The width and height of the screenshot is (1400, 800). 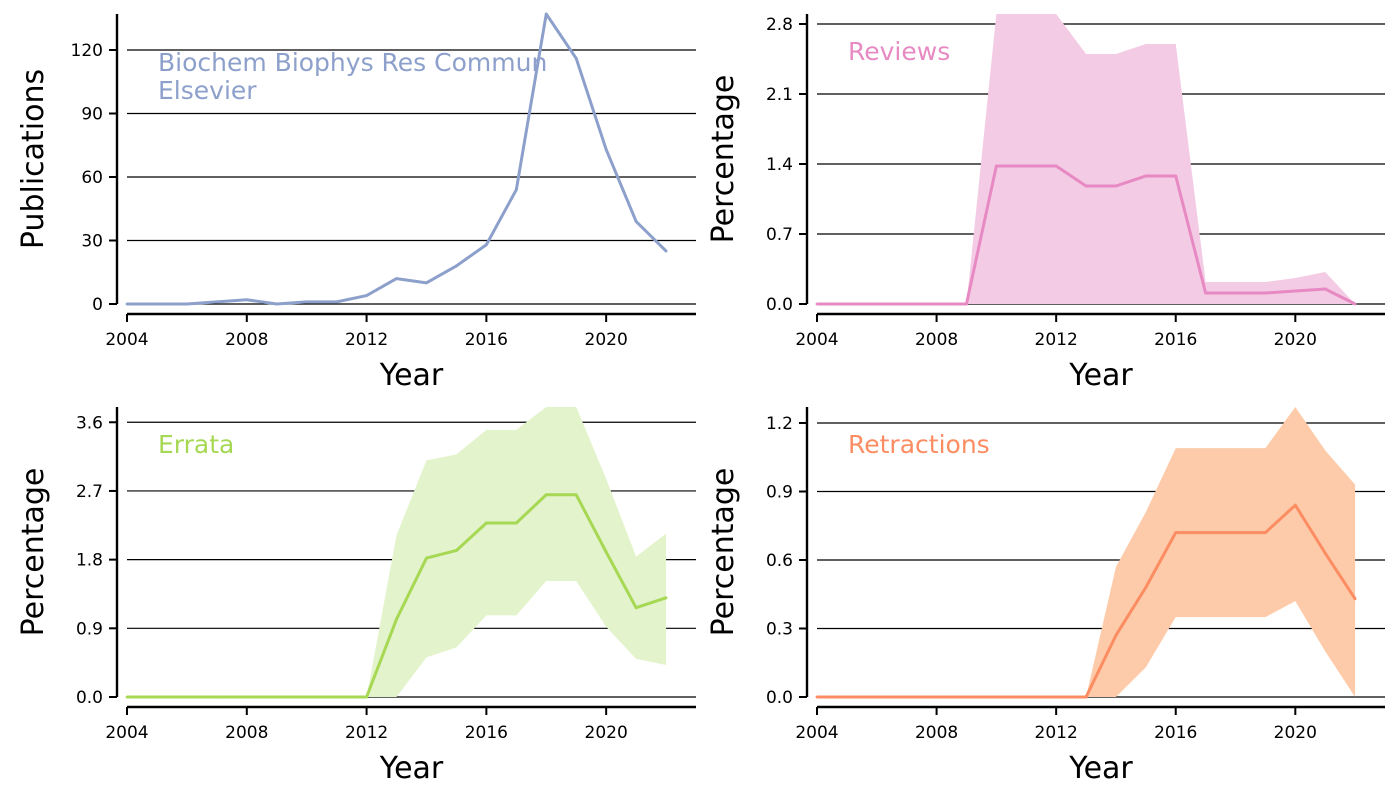 What do you see at coordinates (779, 424) in the screenshot?
I see `y-tick-label: 1.2` at bounding box center [779, 424].